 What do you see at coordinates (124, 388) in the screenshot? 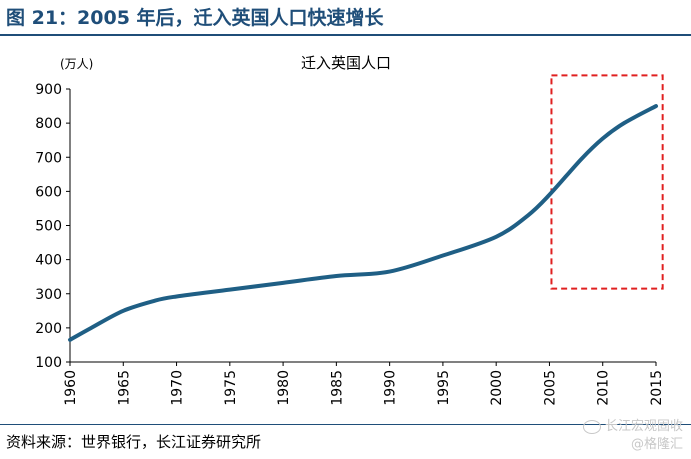
I see `x-tick-label: 1965` at bounding box center [124, 388].